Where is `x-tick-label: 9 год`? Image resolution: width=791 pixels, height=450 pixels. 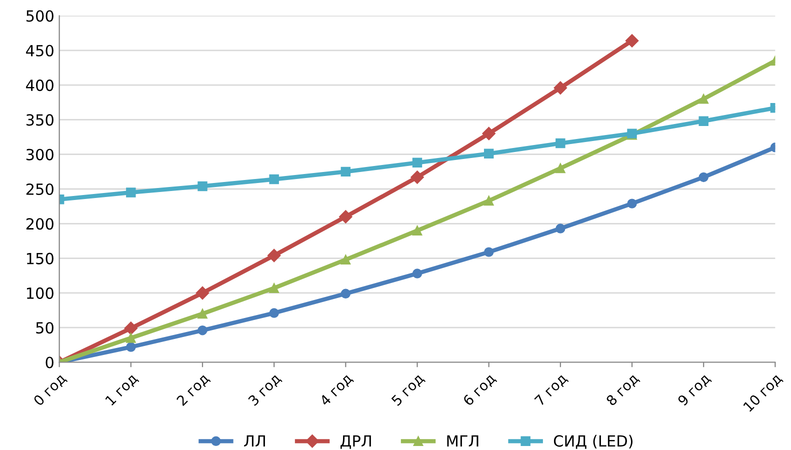
x-tick-label: 9 год is located at coordinates (694, 390).